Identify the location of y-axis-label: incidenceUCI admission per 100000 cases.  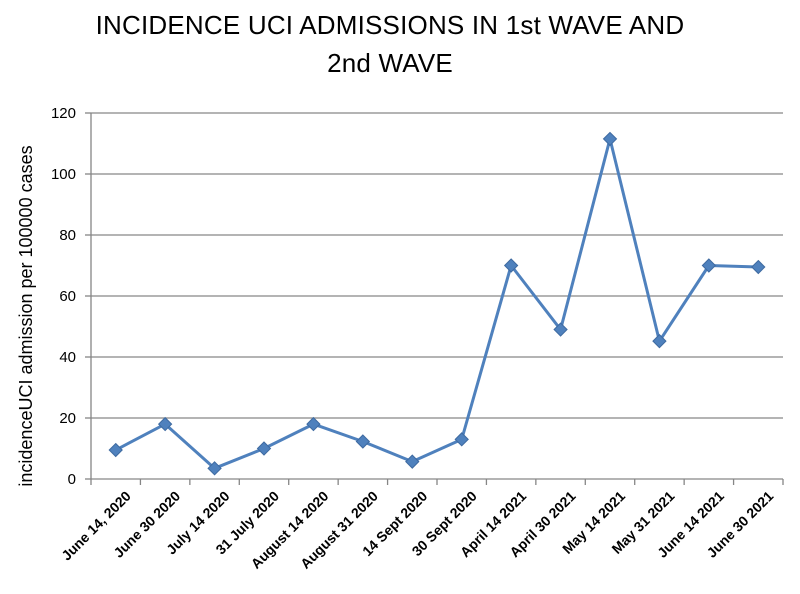
(26, 315).